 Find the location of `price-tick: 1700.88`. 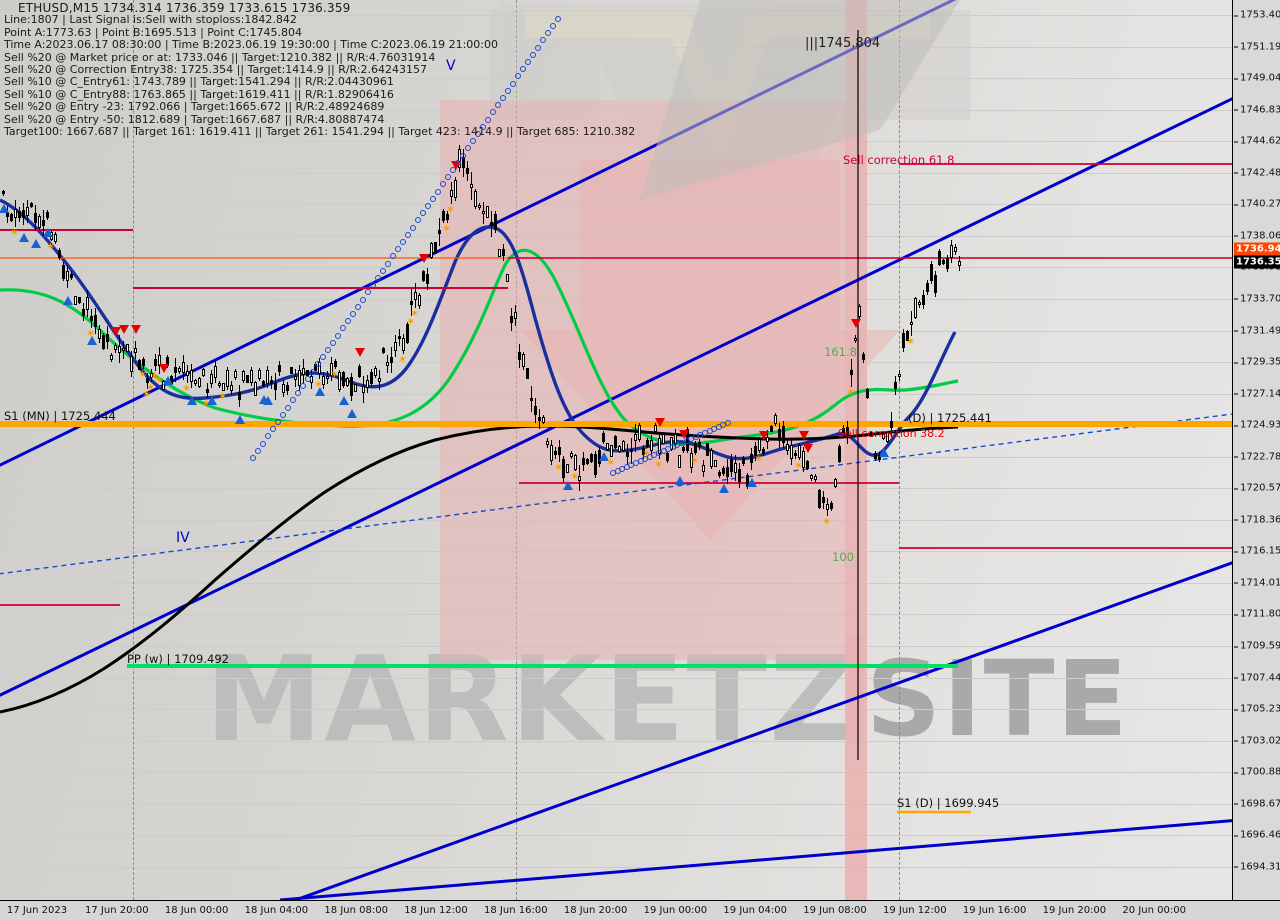

price-tick: 1700.88 is located at coordinates (1256, 772).